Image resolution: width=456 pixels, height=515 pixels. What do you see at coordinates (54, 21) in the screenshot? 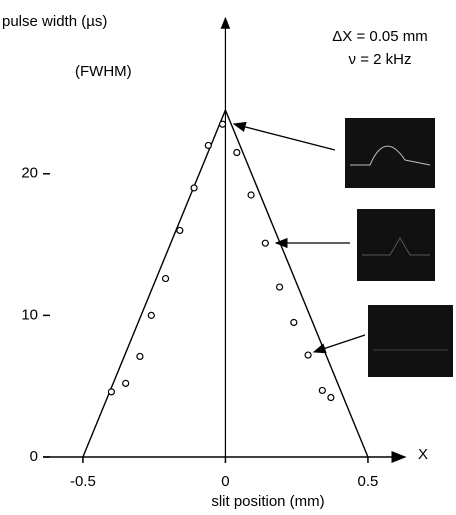
I see `y-axis-label: pulse width (µs)` at bounding box center [54, 21].